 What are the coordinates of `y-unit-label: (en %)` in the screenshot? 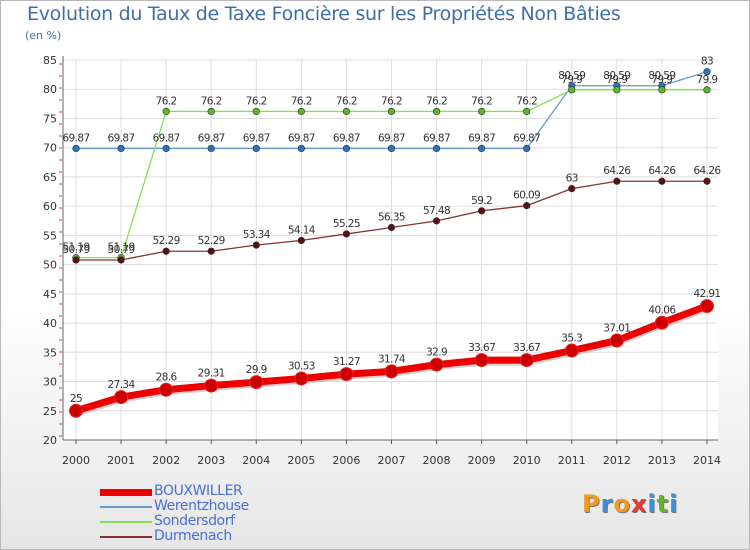 It's located at (43, 35).